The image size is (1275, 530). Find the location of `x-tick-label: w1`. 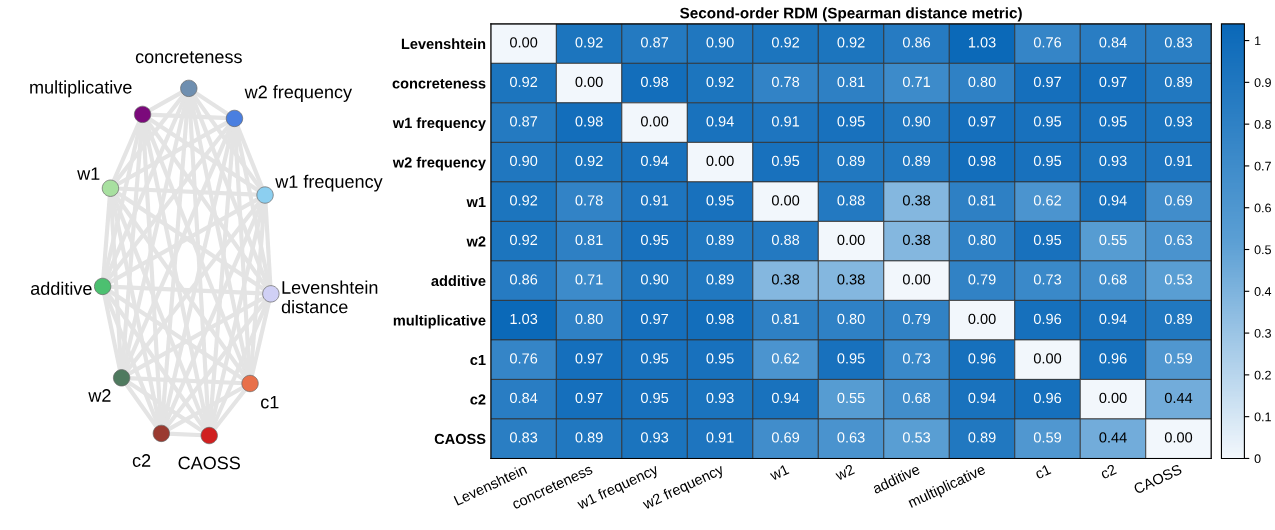

x-tick-label: w1 is located at coordinates (779, 472).